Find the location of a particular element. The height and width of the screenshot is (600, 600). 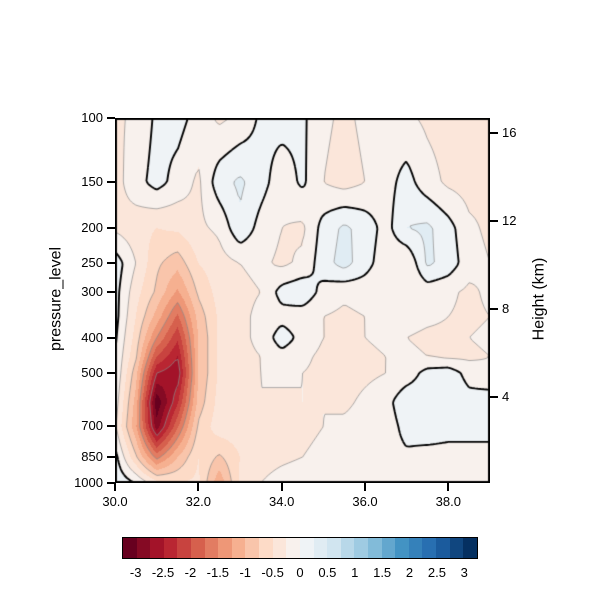

pressure-axis-tick-label: 700 is located at coordinates (92, 426).